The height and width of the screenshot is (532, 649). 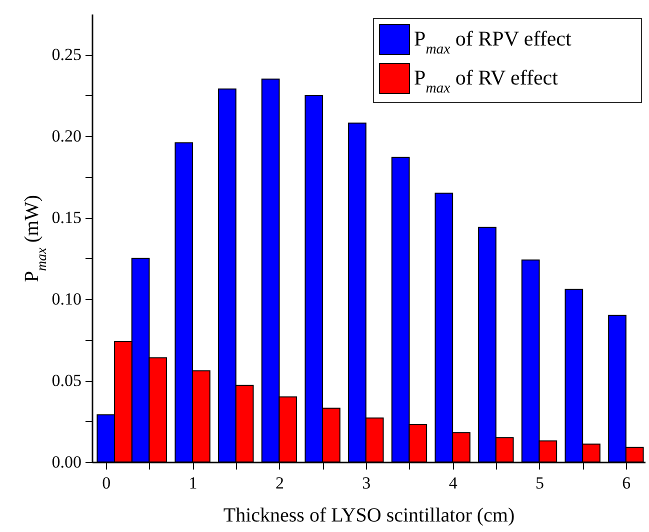 What do you see at coordinates (486, 81) in the screenshot?
I see `legend-label: P$_{max}$ of RV effect` at bounding box center [486, 81].